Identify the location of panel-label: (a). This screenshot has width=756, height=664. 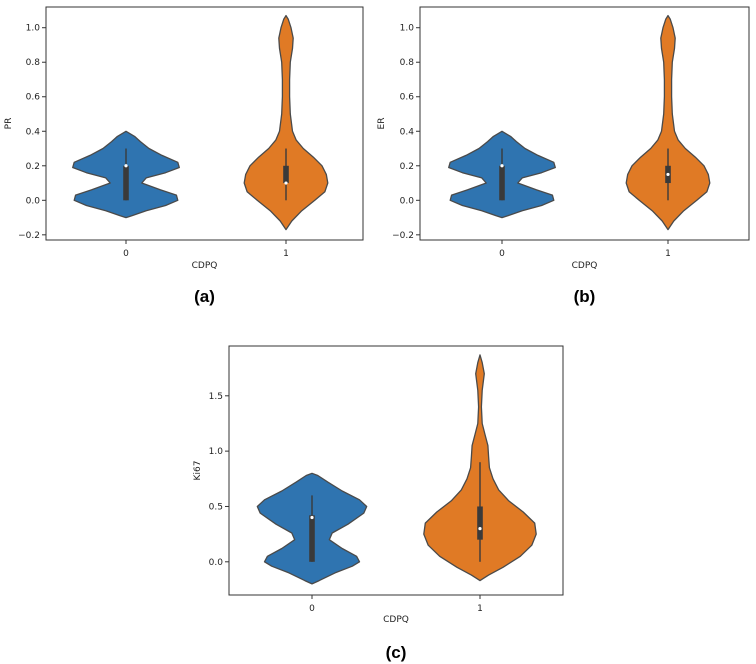
(204, 296).